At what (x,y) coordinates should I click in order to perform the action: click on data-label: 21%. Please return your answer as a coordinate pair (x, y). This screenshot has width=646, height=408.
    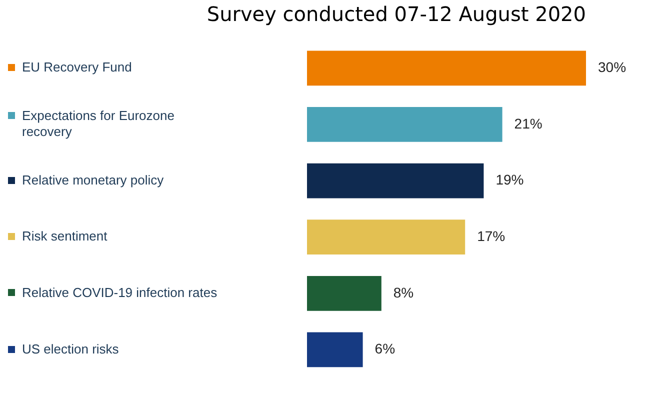
    Looking at the image, I should click on (528, 123).